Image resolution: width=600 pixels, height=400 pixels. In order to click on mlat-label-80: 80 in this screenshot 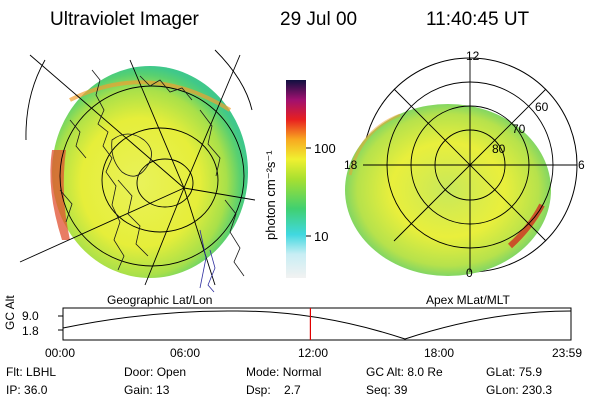, I will do `click(499, 149)`.